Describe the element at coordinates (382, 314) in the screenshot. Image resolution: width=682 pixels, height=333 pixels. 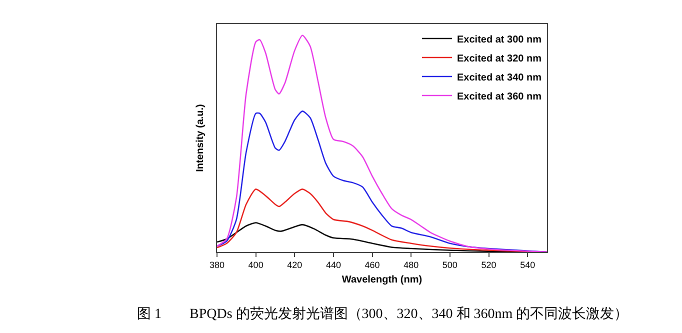
I see `caption: 图 1 BPQDs 的荧光发射光谱图（300、320、340 和 360nm 的不同波长激发）` at that location.